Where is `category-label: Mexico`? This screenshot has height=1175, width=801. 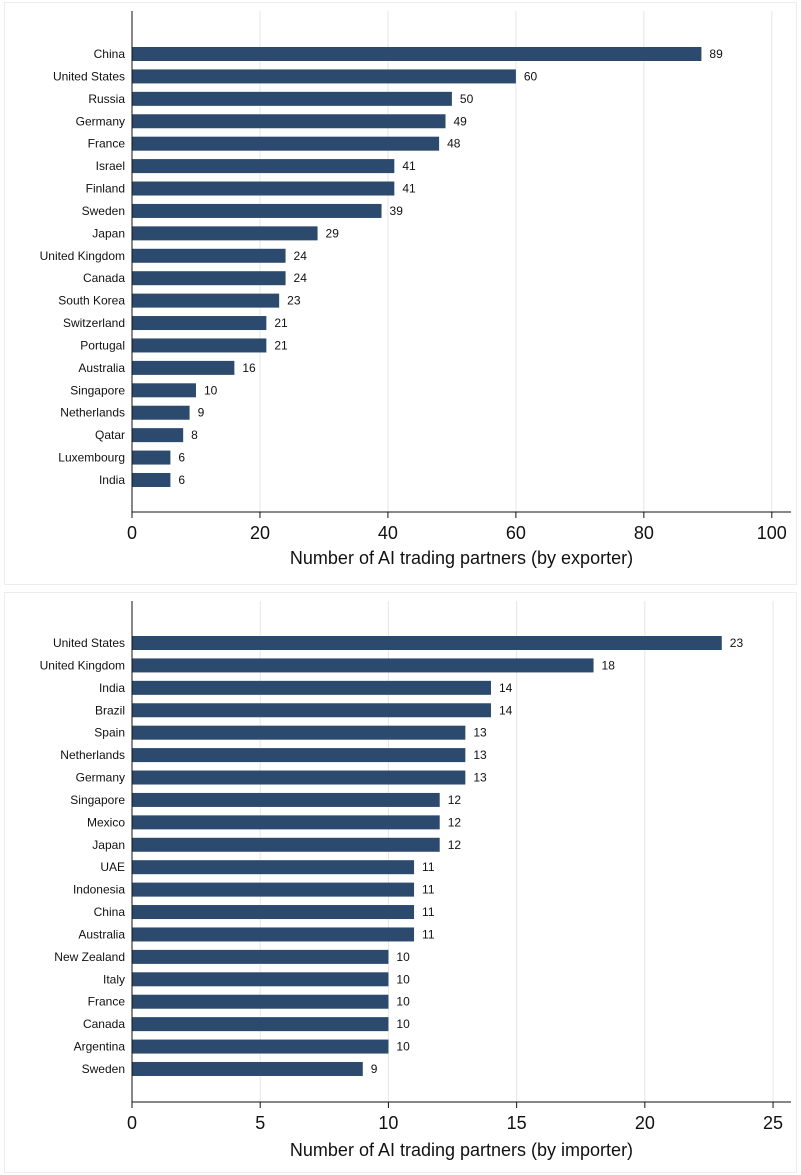 category-label: Mexico is located at coordinates (106, 822).